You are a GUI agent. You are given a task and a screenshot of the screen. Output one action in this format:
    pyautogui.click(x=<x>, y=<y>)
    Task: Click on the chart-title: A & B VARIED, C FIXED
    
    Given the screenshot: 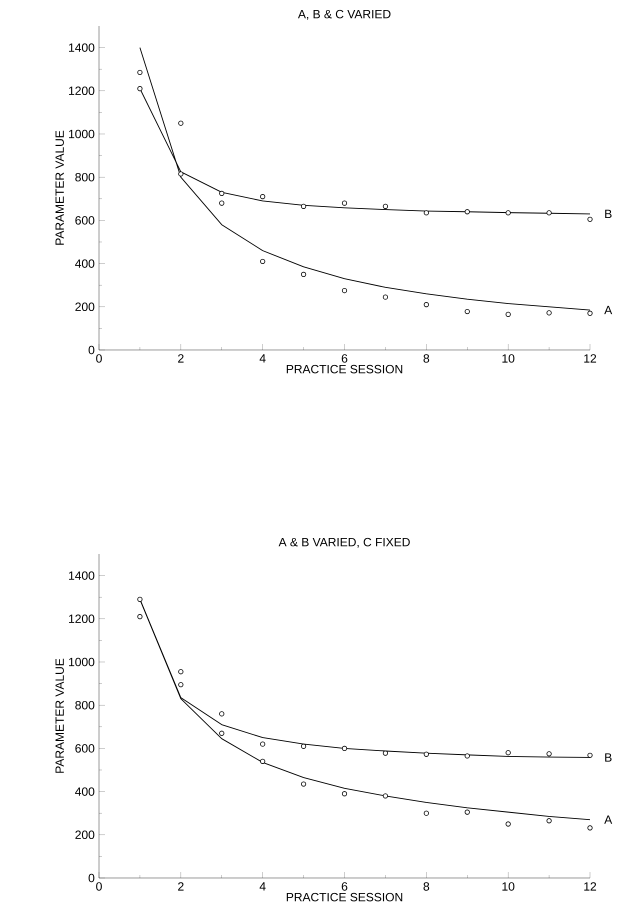 What is the action you would take?
    pyautogui.click(x=344, y=543)
    